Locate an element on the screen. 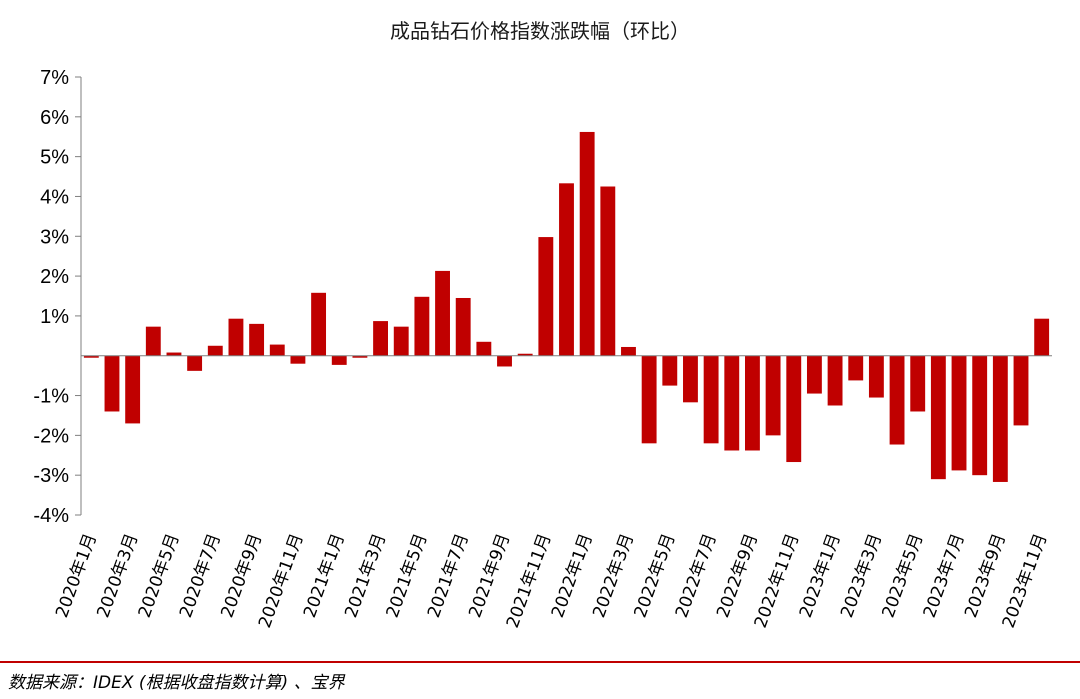 This screenshot has height=699, width=1080. y-tick-label: 2% is located at coordinates (54, 277).